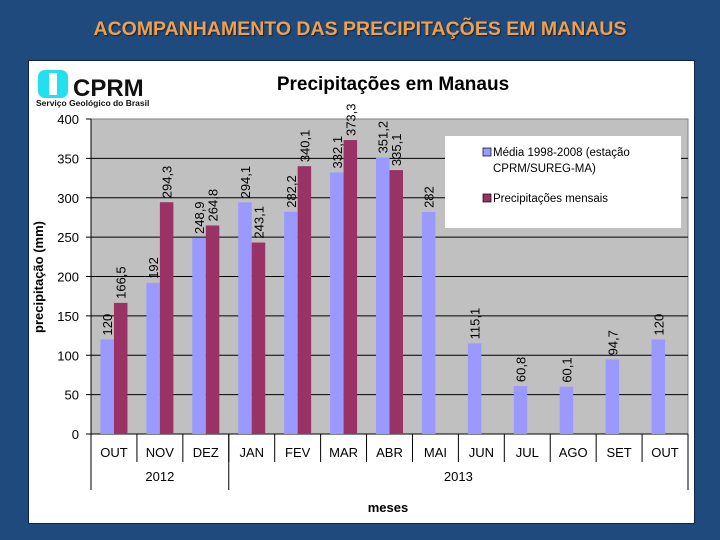  What do you see at coordinates (487, 198) in the screenshot?
I see `legend-swatch-mensal` at bounding box center [487, 198].